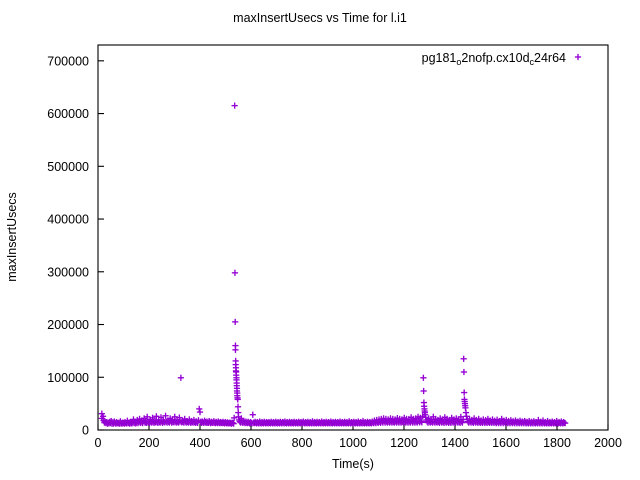 This screenshot has width=640, height=480. Describe the element at coordinates (608, 443) in the screenshot. I see `x-tick-label: 2000` at that location.